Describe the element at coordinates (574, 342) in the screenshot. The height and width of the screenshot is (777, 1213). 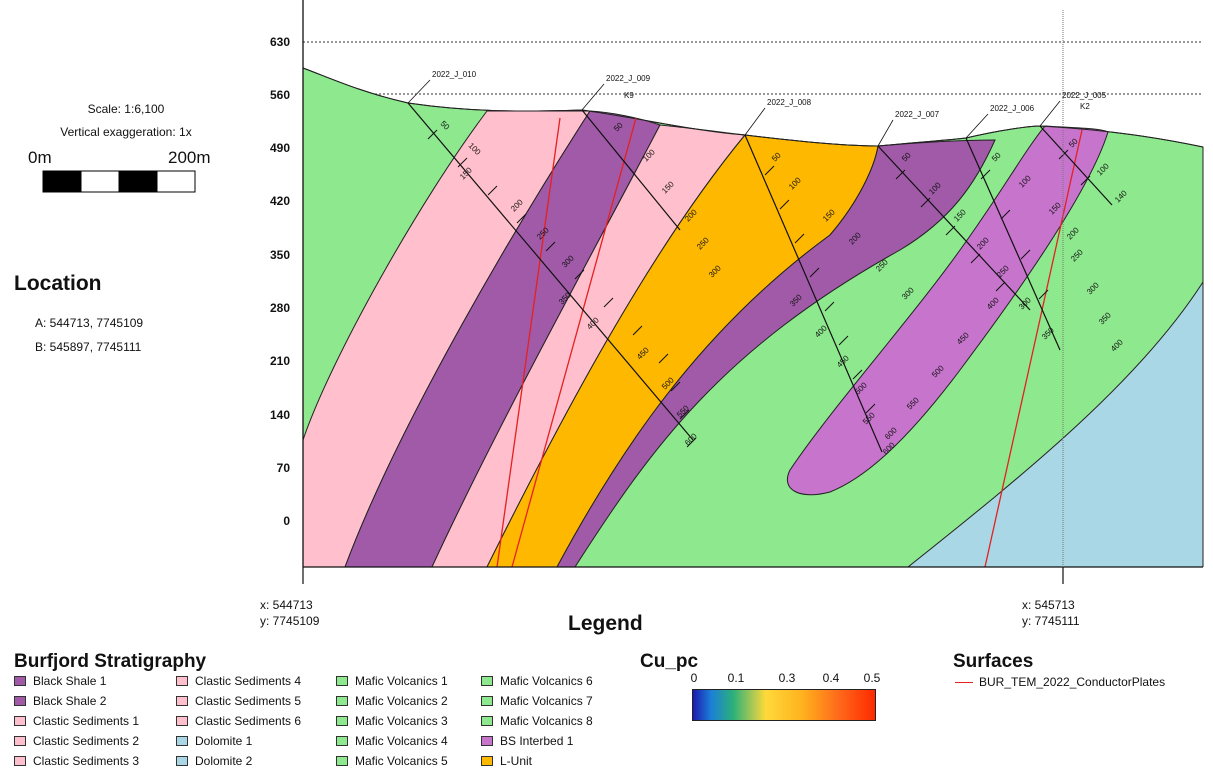
I see `conductor-plate-k9-b` at that location.